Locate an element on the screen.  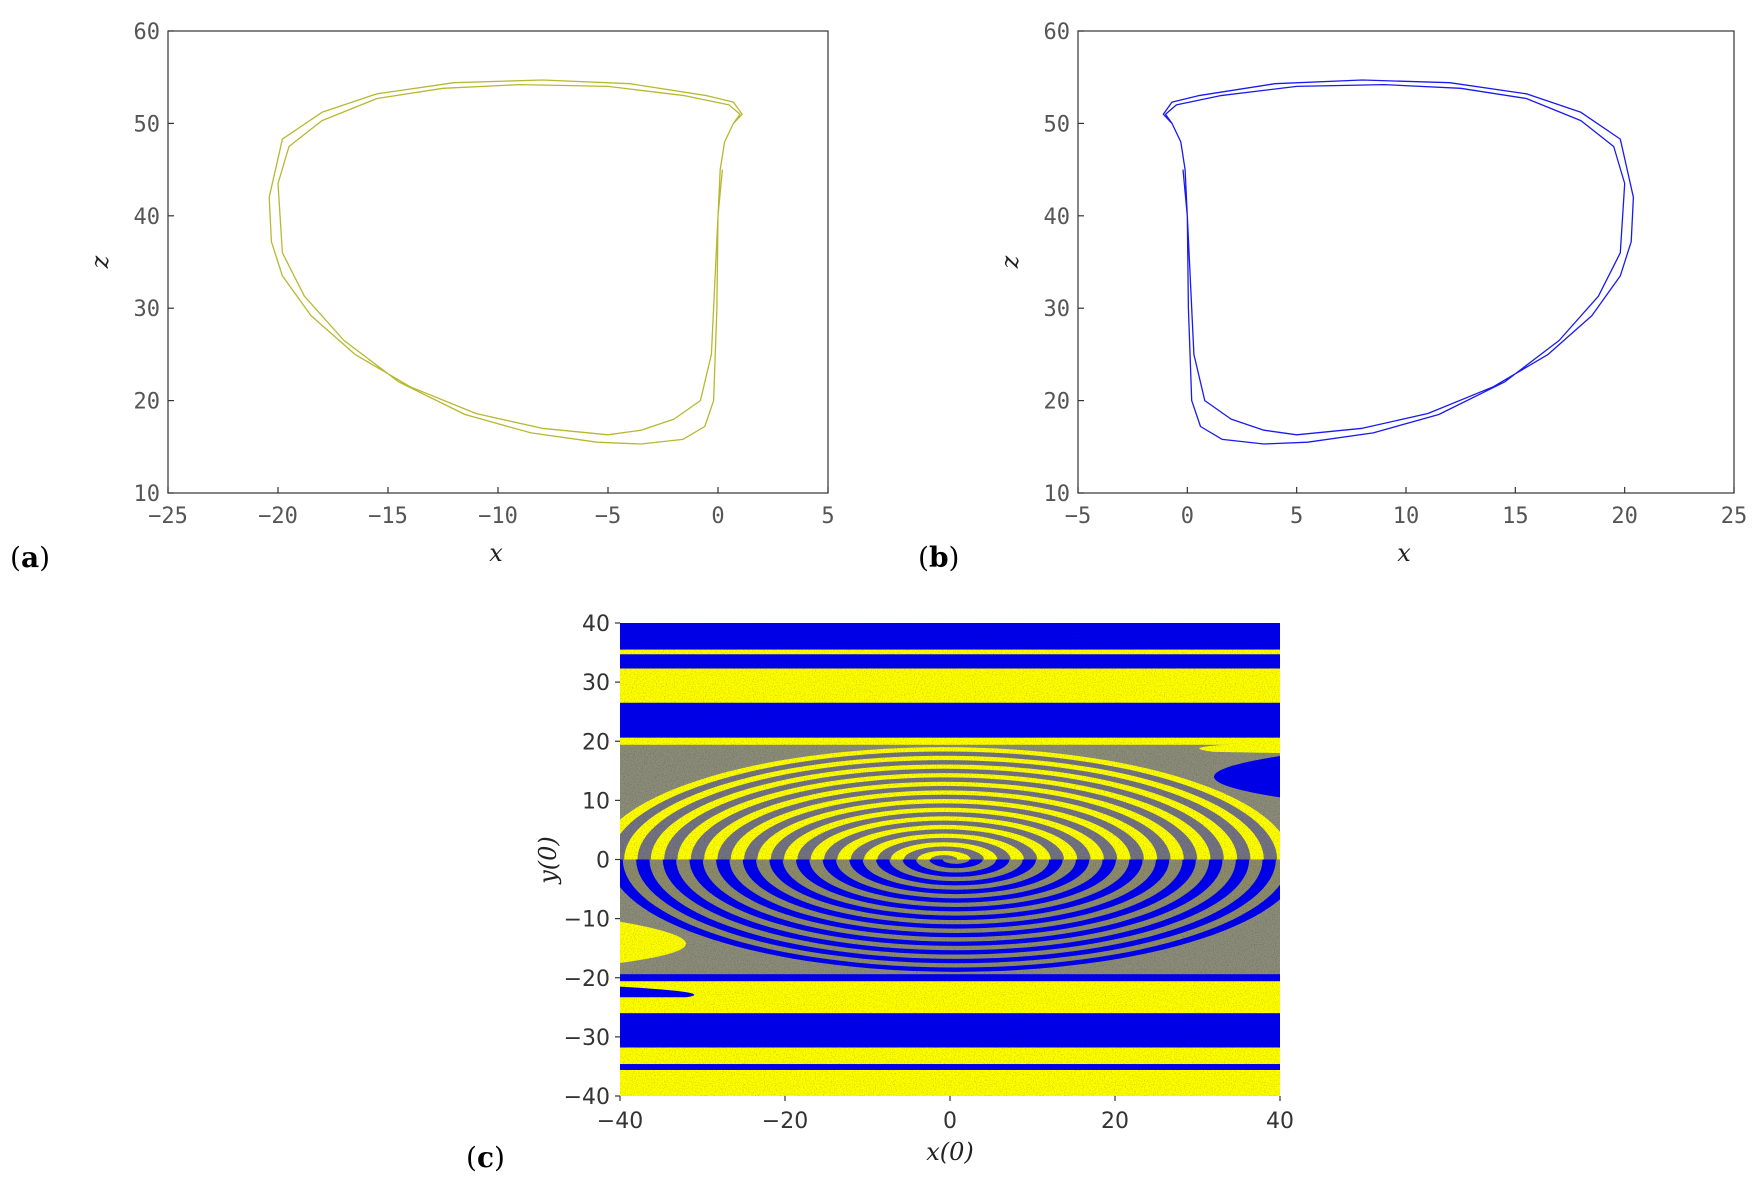
x-tick-label: −10 is located at coordinates (498, 516).